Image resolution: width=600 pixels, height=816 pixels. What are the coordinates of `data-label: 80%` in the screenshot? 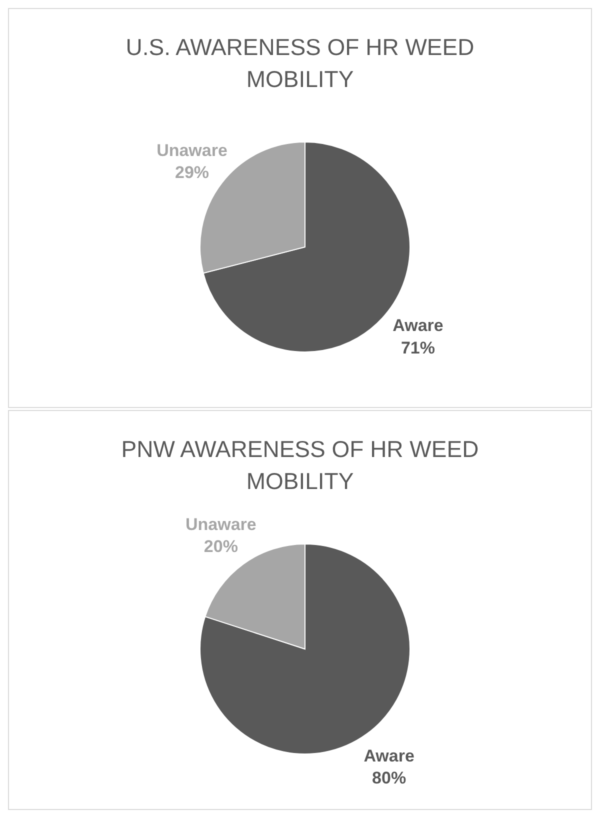 It's located at (389, 778).